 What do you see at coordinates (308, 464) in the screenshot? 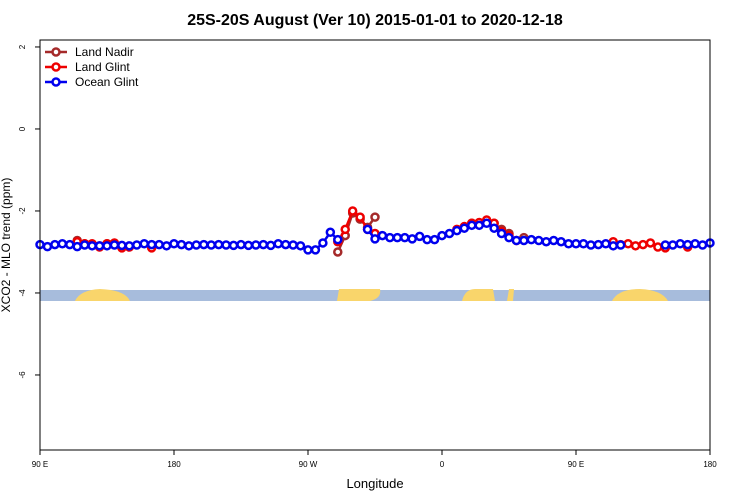
I see `x-tick-label: 90 W` at bounding box center [308, 464].